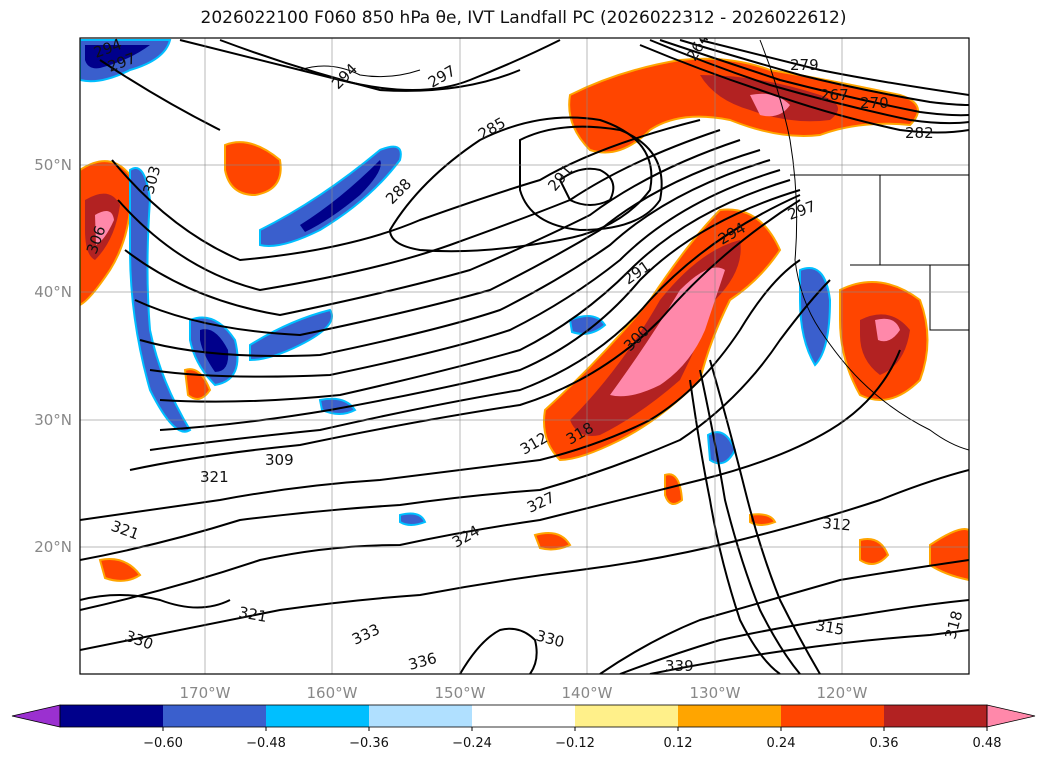 The height and width of the screenshot is (767, 1047). Describe the element at coordinates (214, 350) in the screenshot. I see `shade-navy-streak3` at that location.